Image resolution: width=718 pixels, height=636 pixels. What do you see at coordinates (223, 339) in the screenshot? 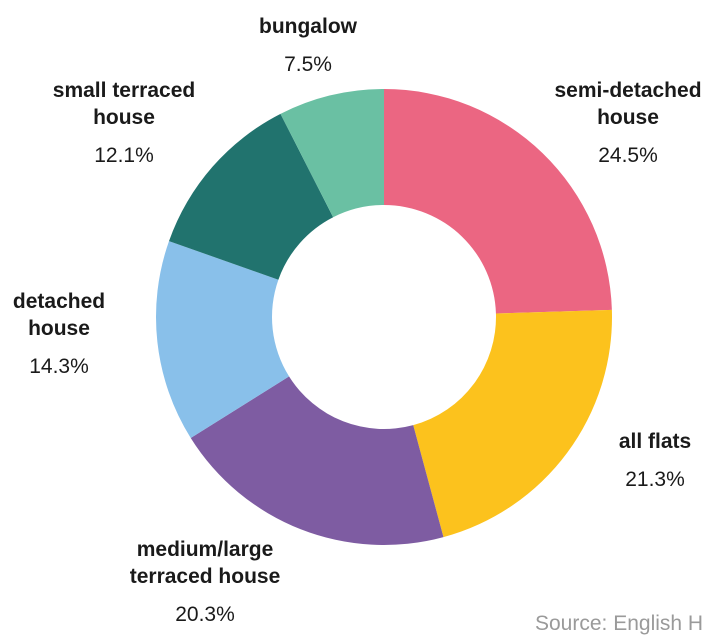
I see `slice-detached-house` at bounding box center [223, 339].